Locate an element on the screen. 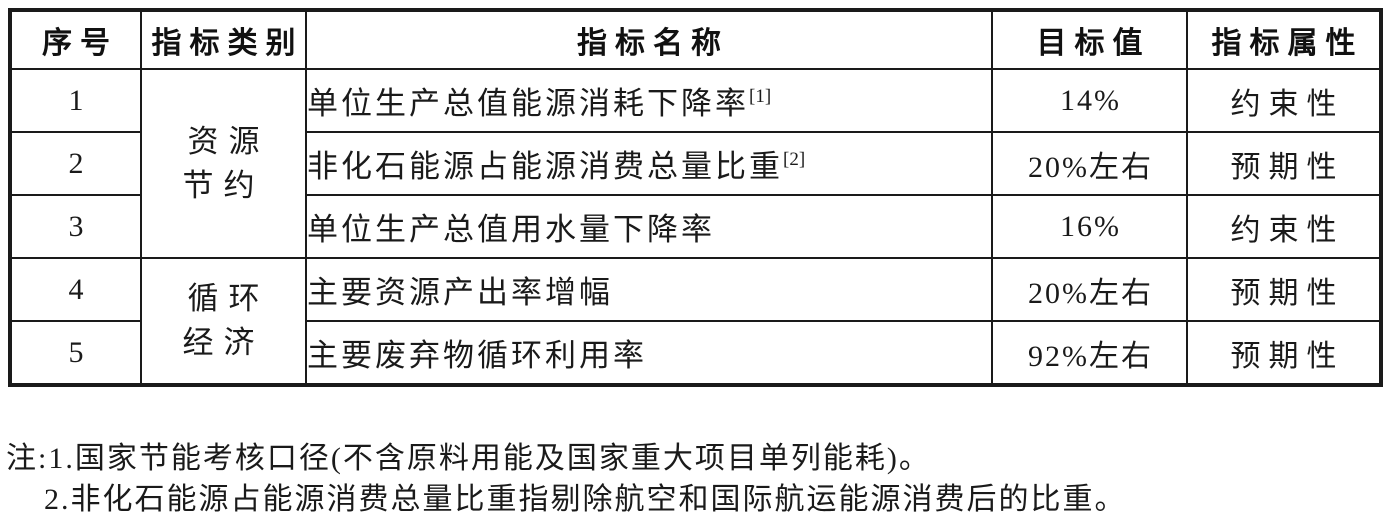 The height and width of the screenshot is (529, 1387). indicator-name-text: 单位生产总值能源消耗下降率 is located at coordinates (528, 103).